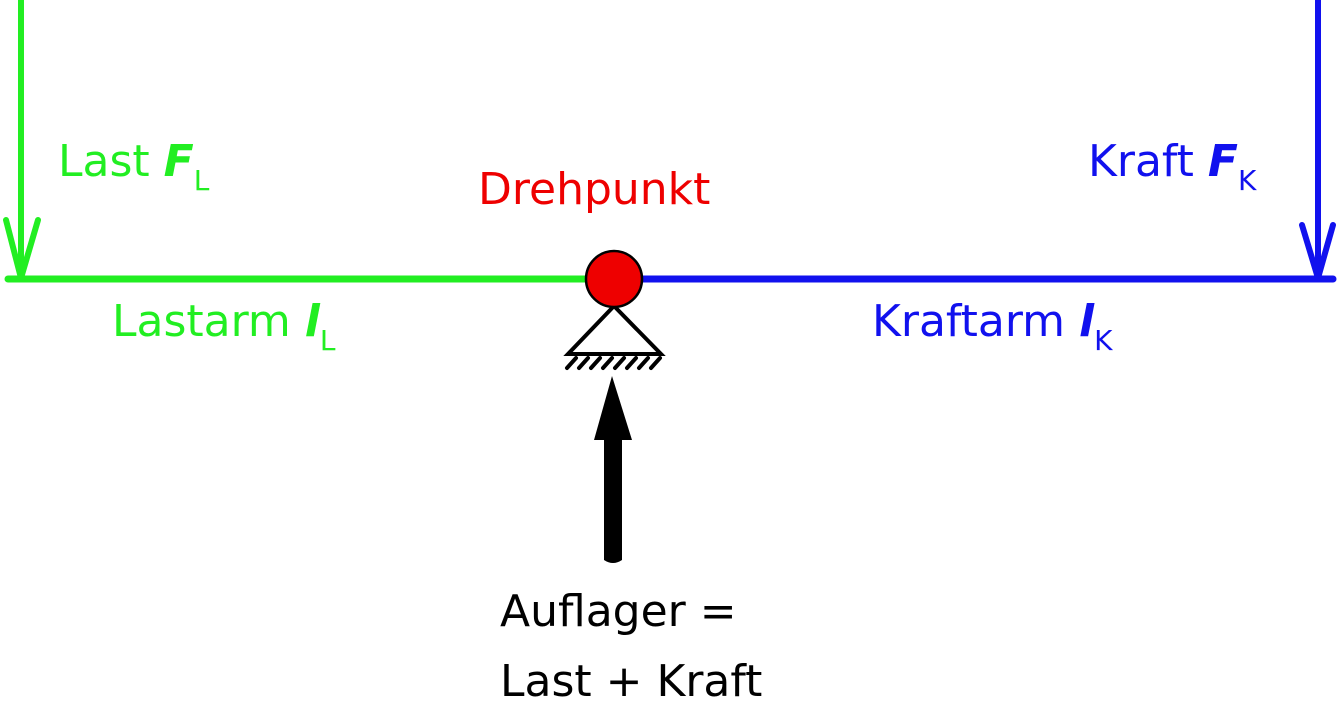 The image size is (1341, 707). I want to click on force-label: Kraft FK, so click(1172, 167).